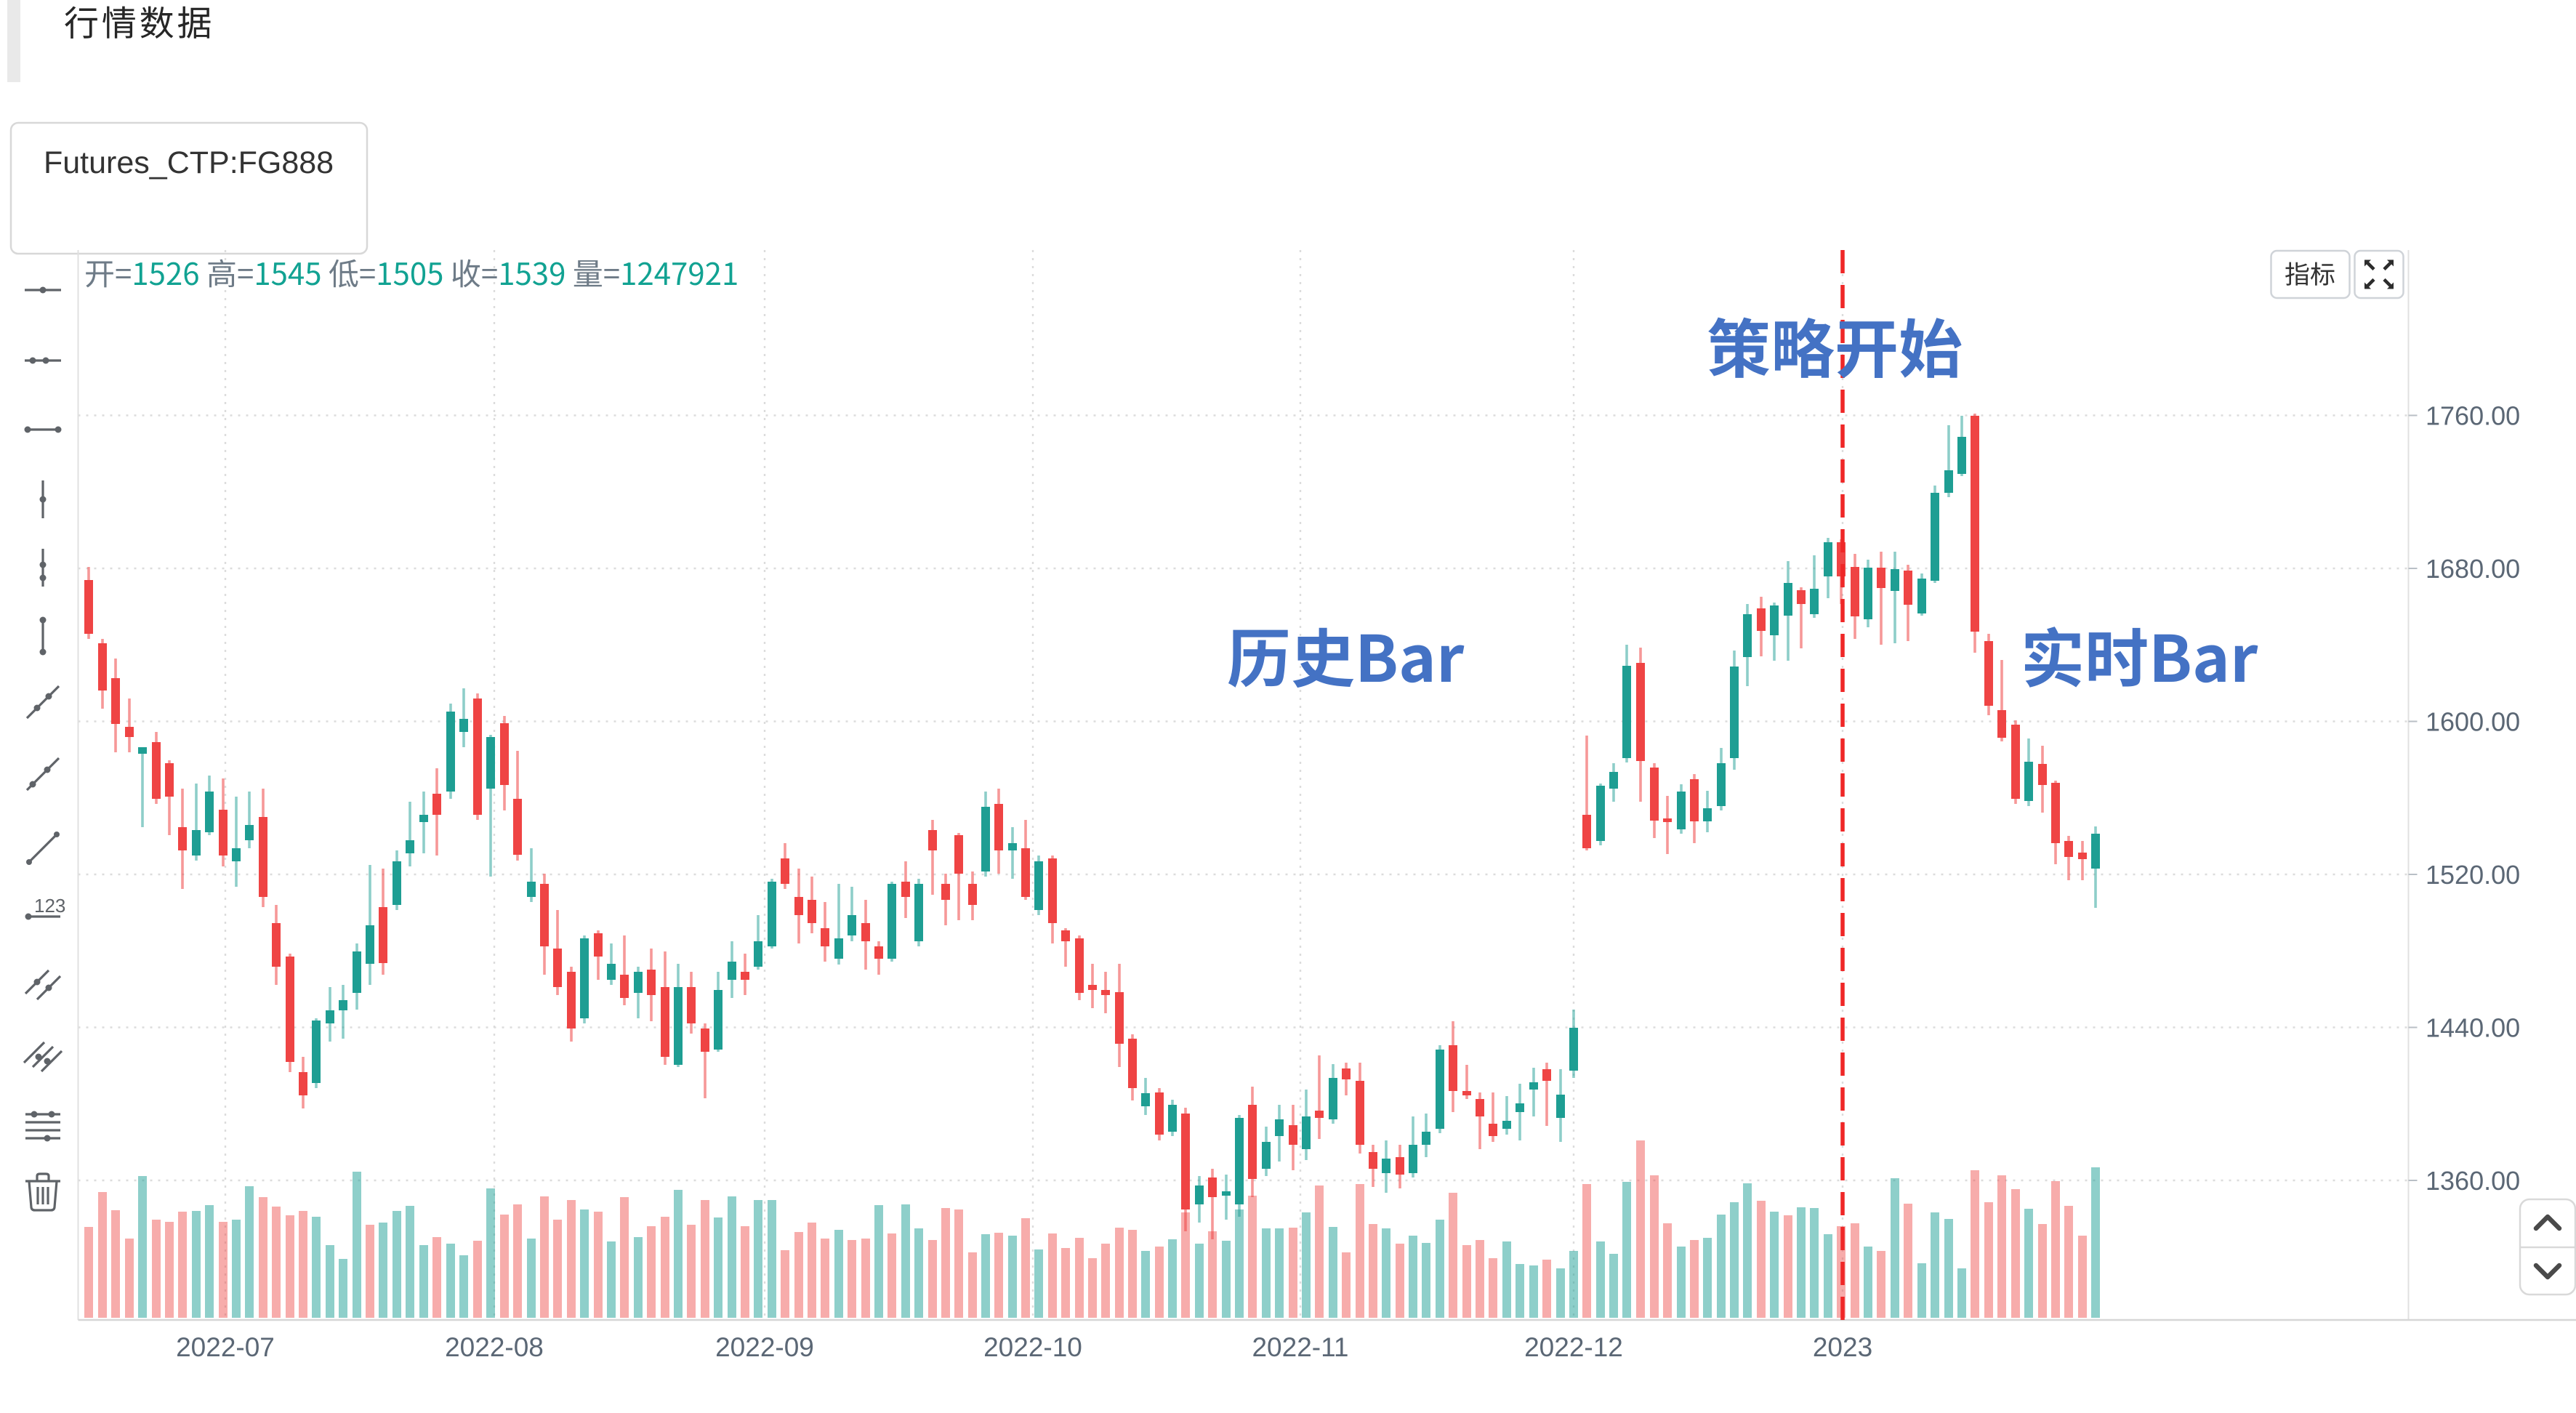 The width and height of the screenshot is (2576, 1413). I want to click on svg-text: 2022-07, so click(225, 1347).